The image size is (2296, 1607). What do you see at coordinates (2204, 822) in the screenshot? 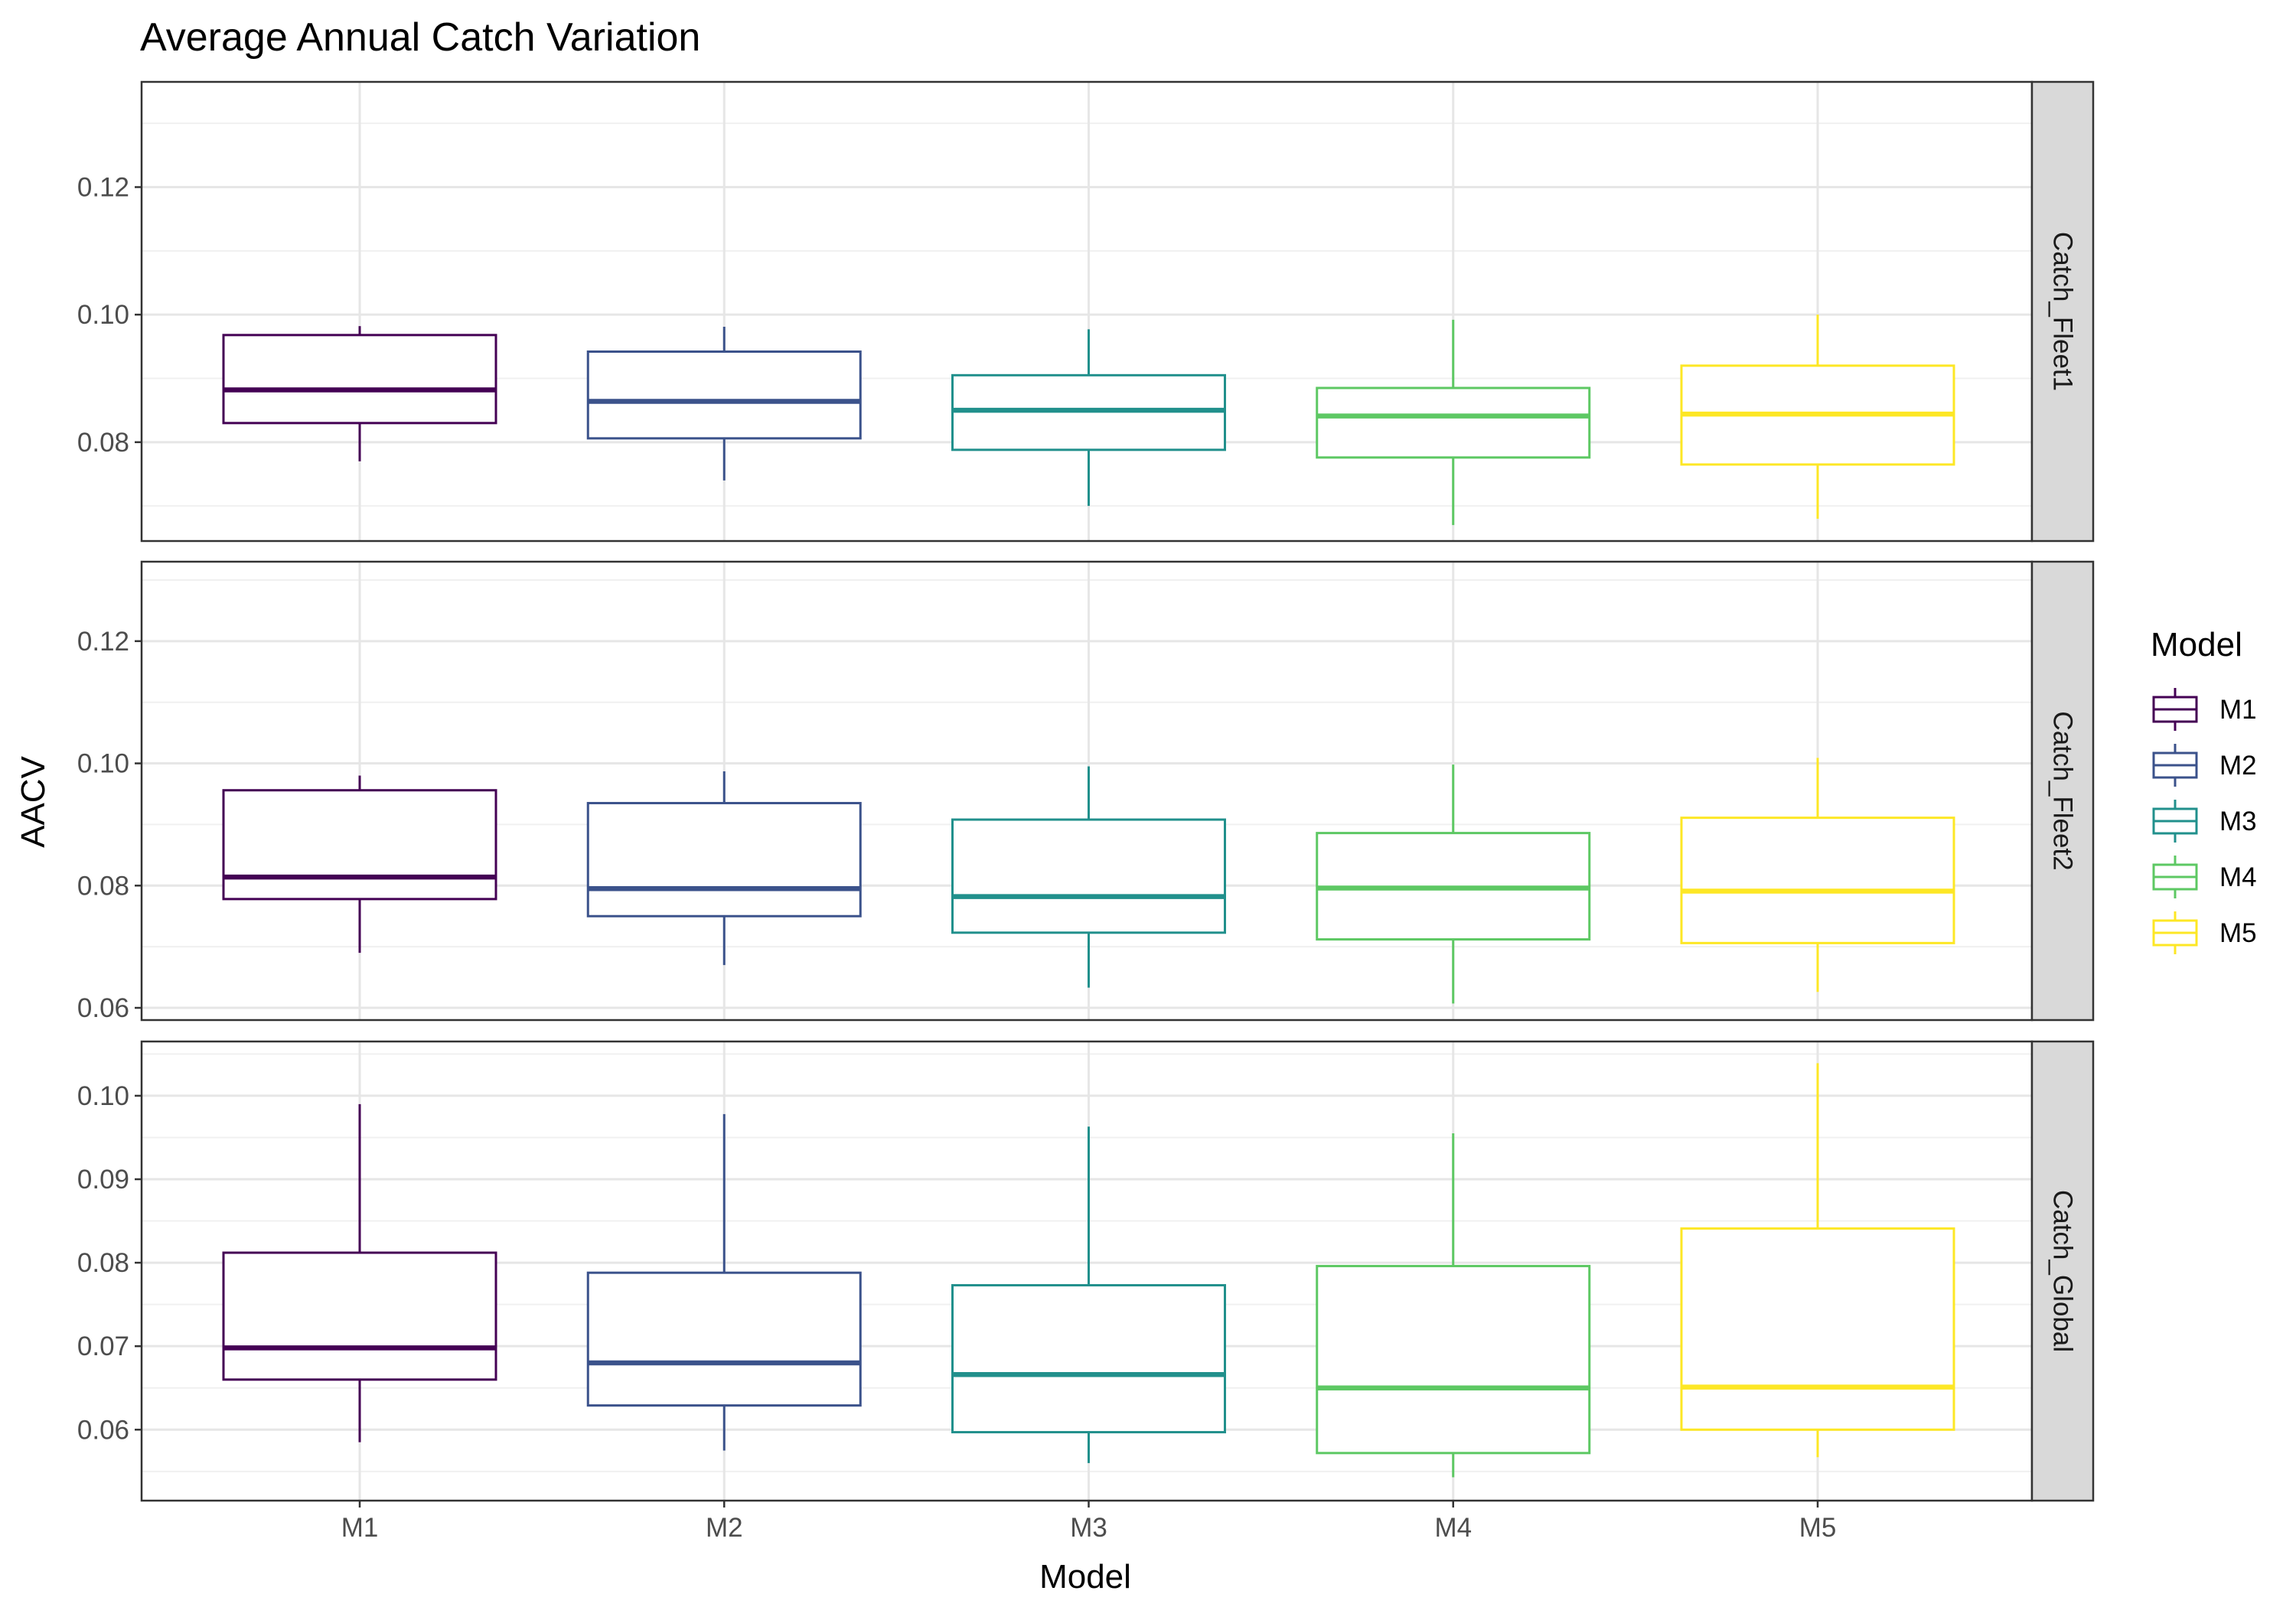
I see `legend-item-m3: M3` at bounding box center [2204, 822].